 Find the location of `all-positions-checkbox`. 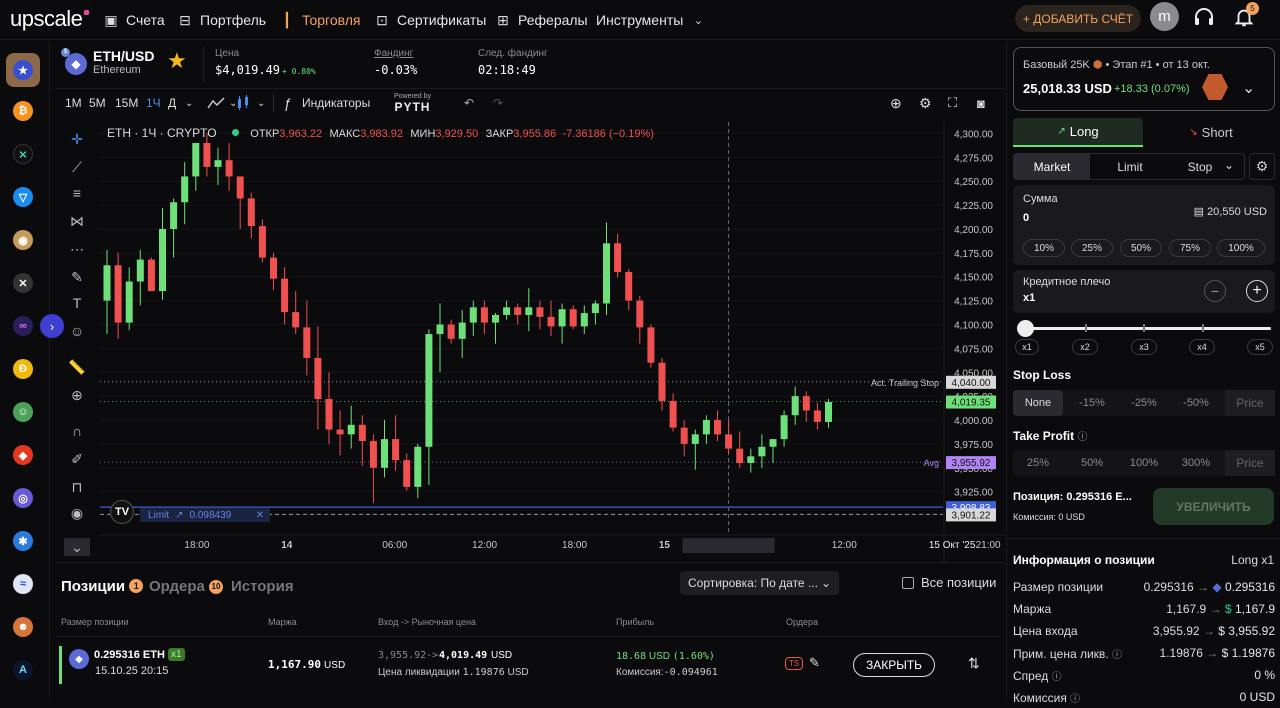

all-positions-checkbox is located at coordinates (908, 583).